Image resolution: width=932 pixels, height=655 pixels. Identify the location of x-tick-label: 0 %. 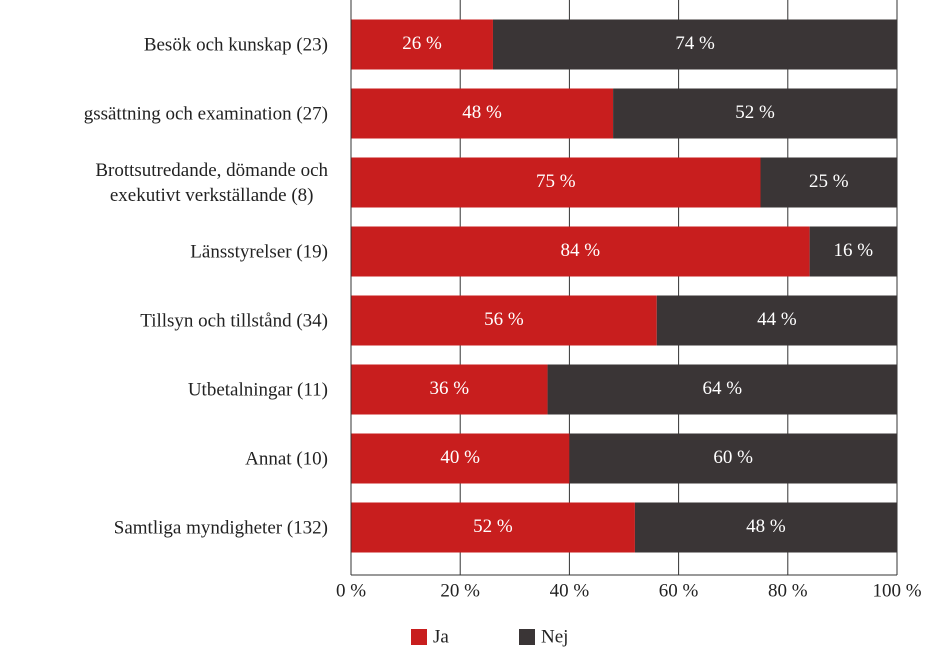
(351, 590).